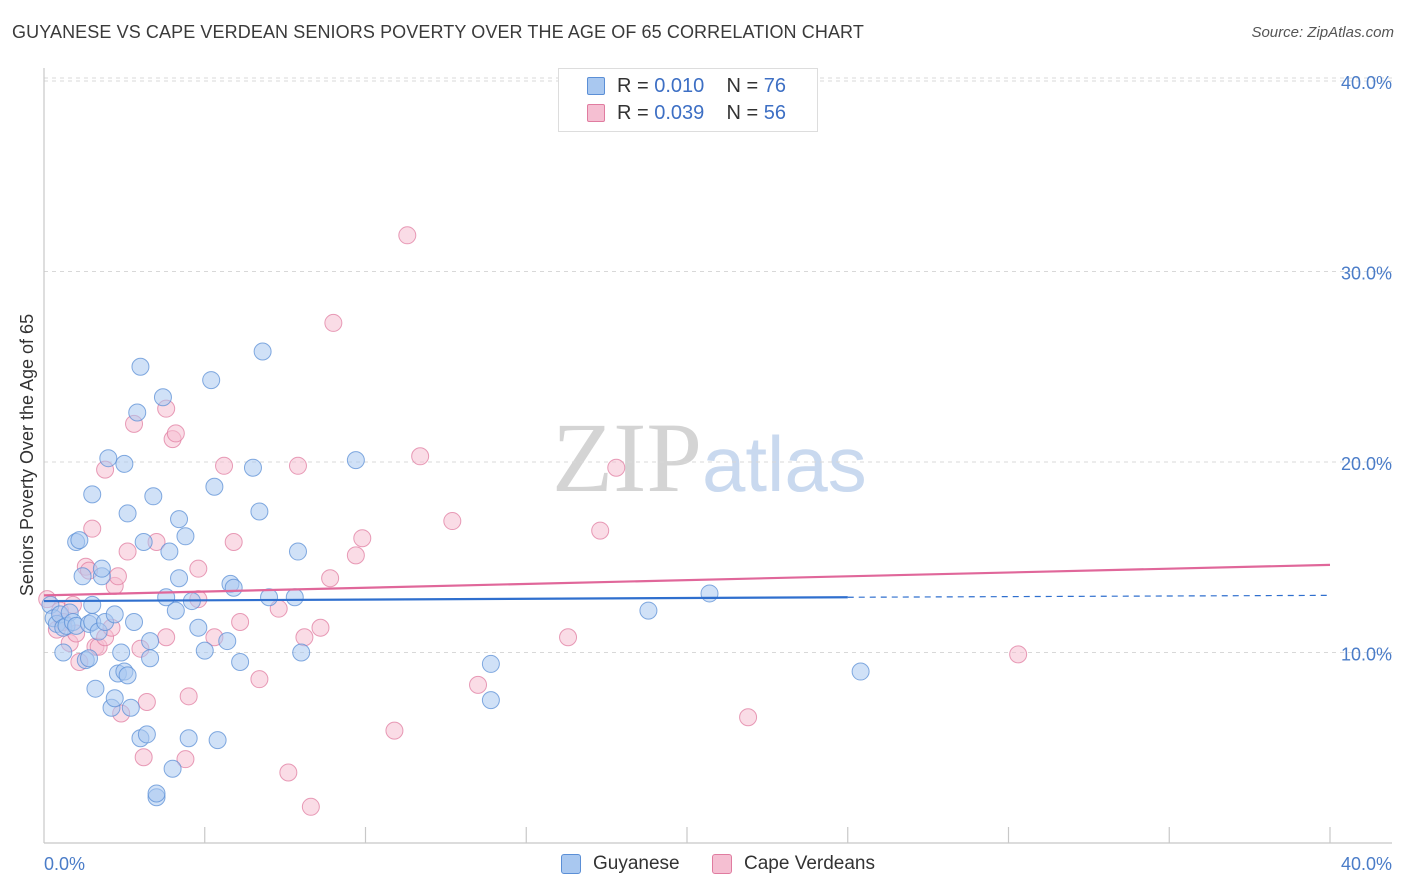  Describe the element at coordinates (27, 455) in the screenshot. I see `y-axis-title: Seniors Poverty Over the Age of 65` at that location.